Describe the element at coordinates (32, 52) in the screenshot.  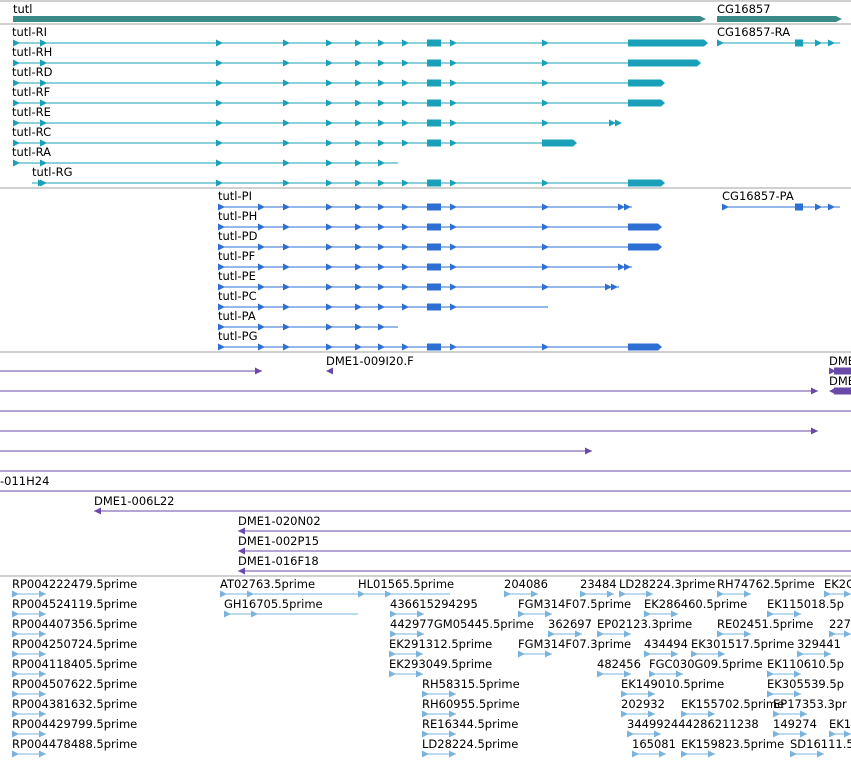
I see `transcript-label: tutl-RH` at that location.